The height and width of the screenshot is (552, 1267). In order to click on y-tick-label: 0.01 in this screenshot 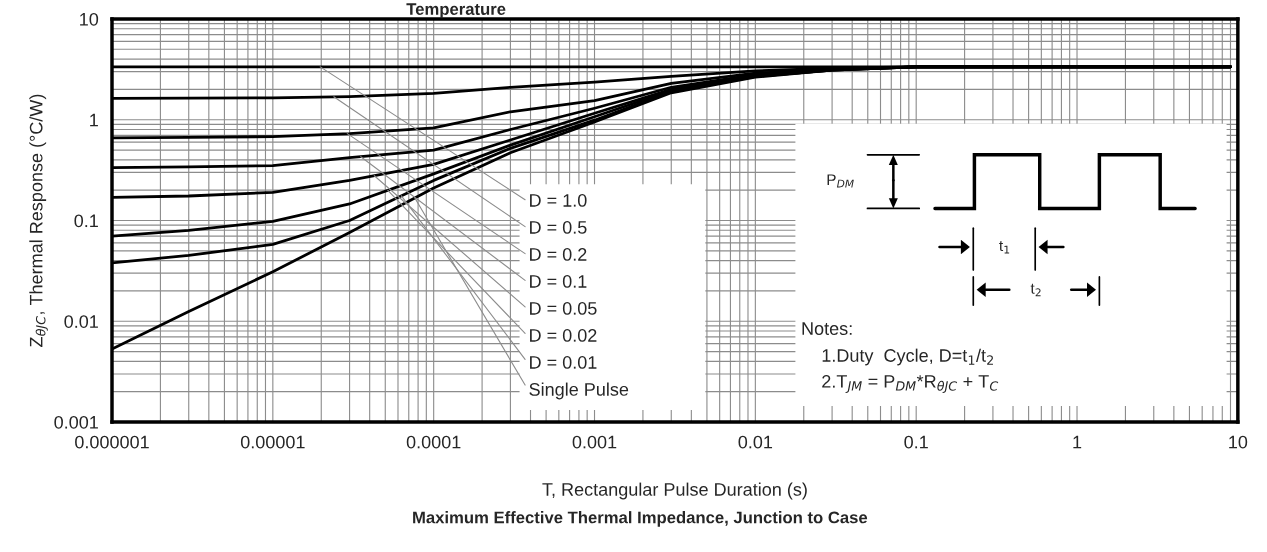, I will do `click(81, 321)`.